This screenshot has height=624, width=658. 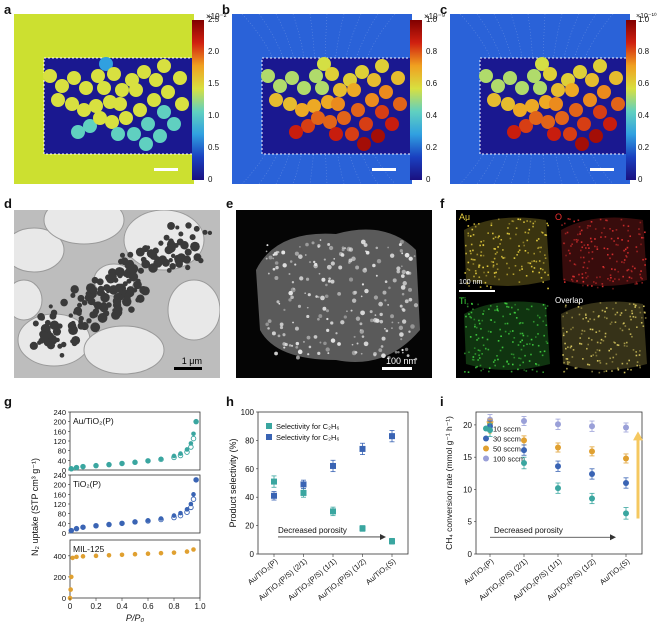 What do you see at coordinates (226, 9) in the screenshot?
I see `panel-label-b: b` at bounding box center [226, 9].